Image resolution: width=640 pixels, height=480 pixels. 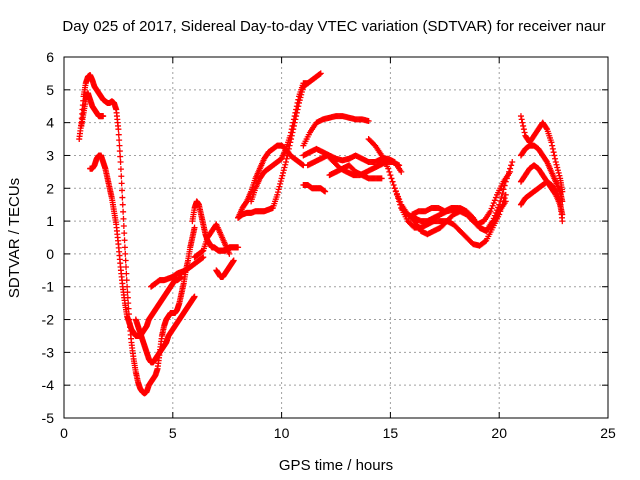 I want to click on x-tick-label: 5, so click(x=173, y=433).